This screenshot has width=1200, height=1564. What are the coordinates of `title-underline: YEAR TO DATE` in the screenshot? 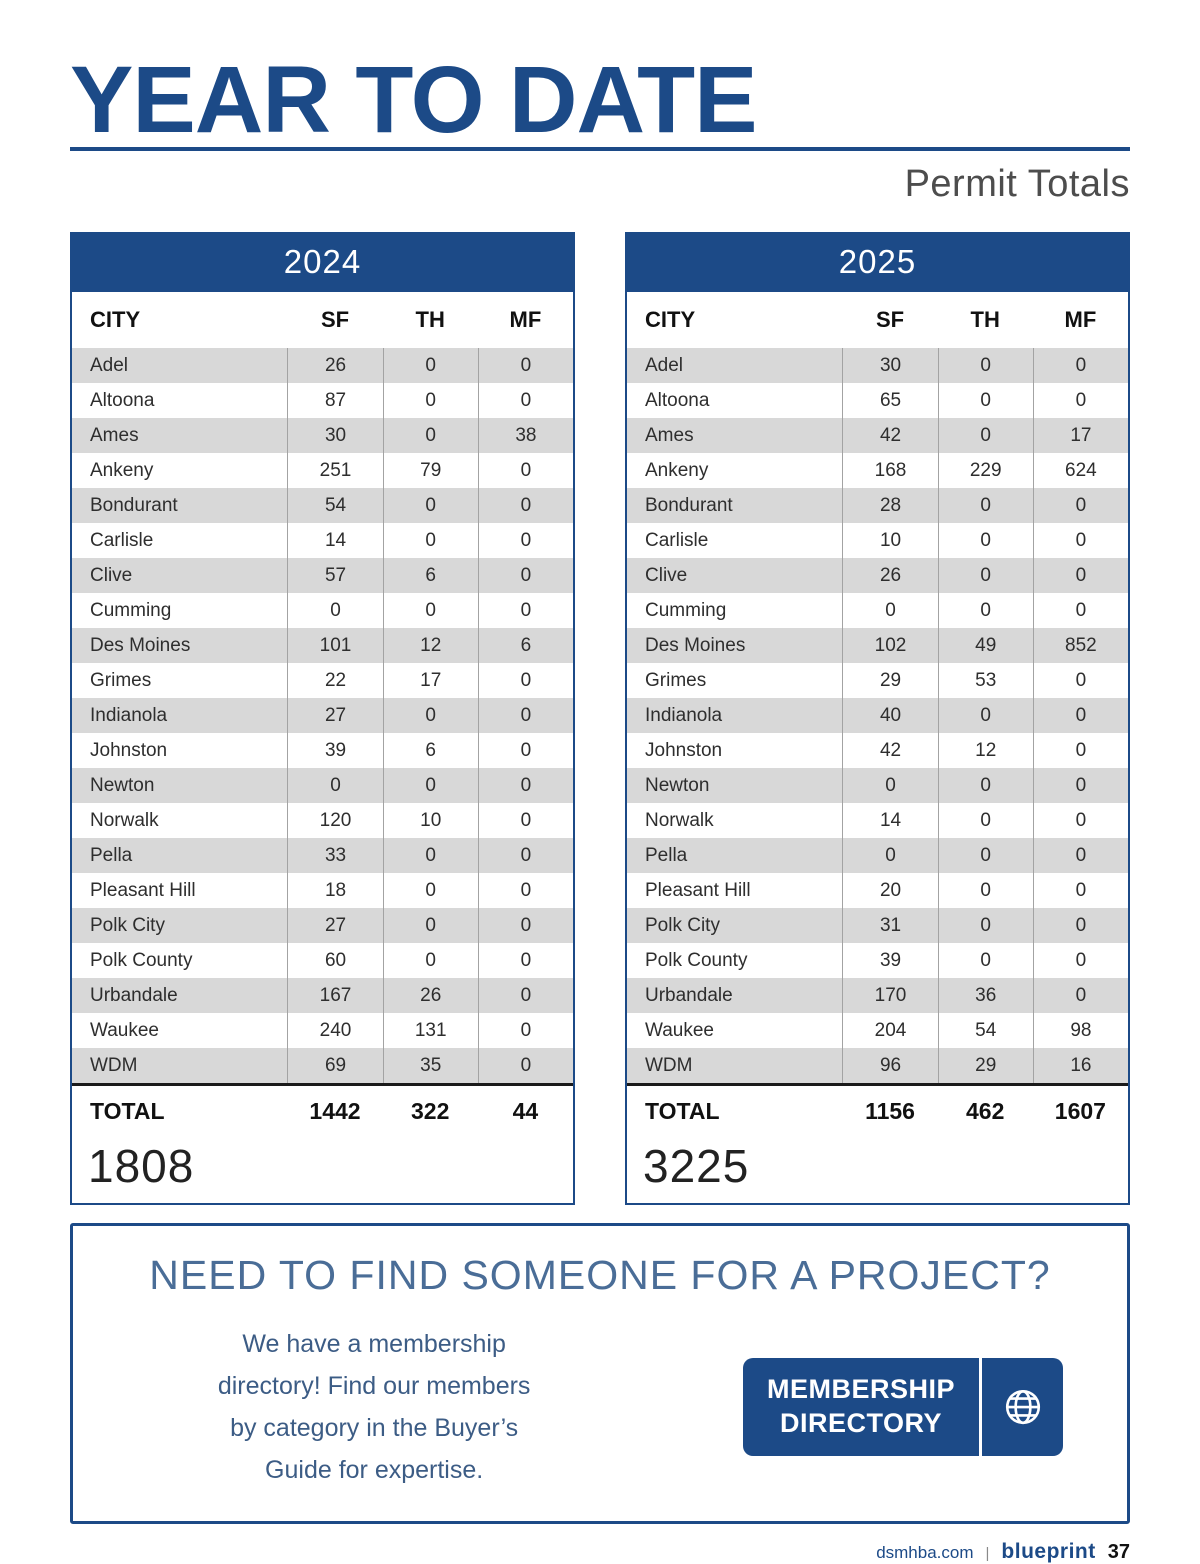 It's located at (600, 100).